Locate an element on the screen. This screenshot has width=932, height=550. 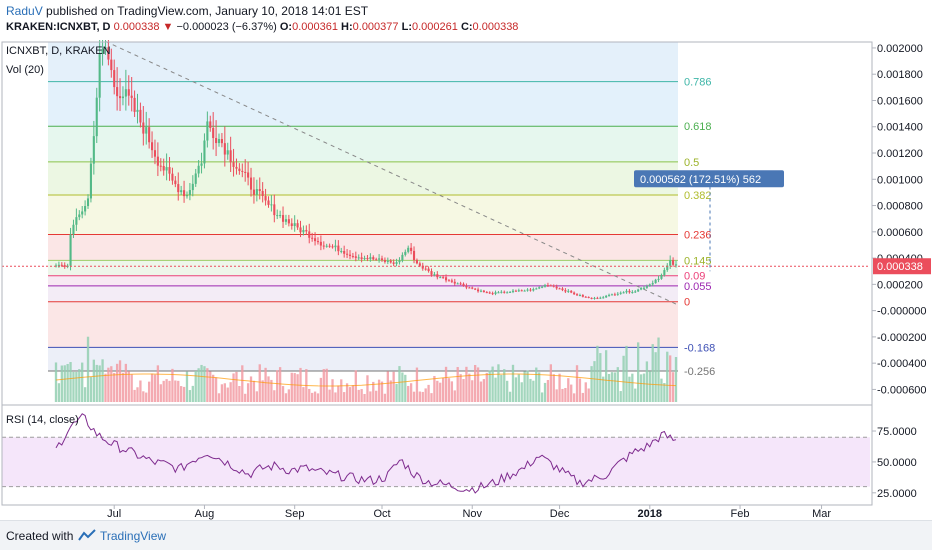
pane-title: ICNXBT, D, KRAKEN is located at coordinates (58, 51).